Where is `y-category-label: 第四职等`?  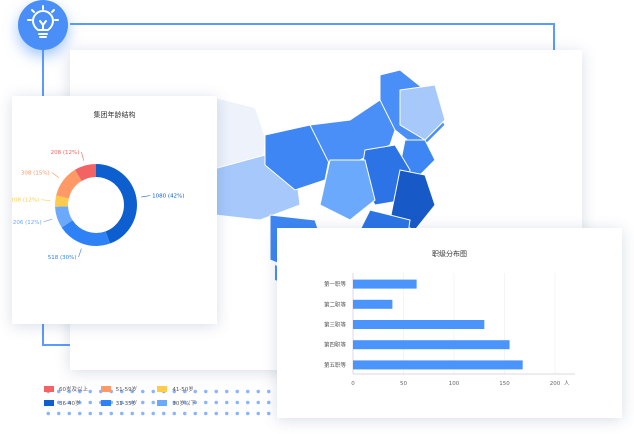
y-category-label: 第四职等 is located at coordinates (335, 345).